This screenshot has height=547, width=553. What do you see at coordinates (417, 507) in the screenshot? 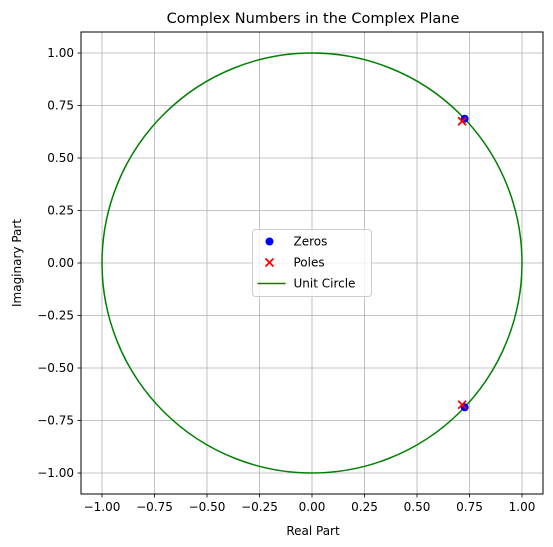
I see `x-tick-label: 0.50` at bounding box center [417, 507].